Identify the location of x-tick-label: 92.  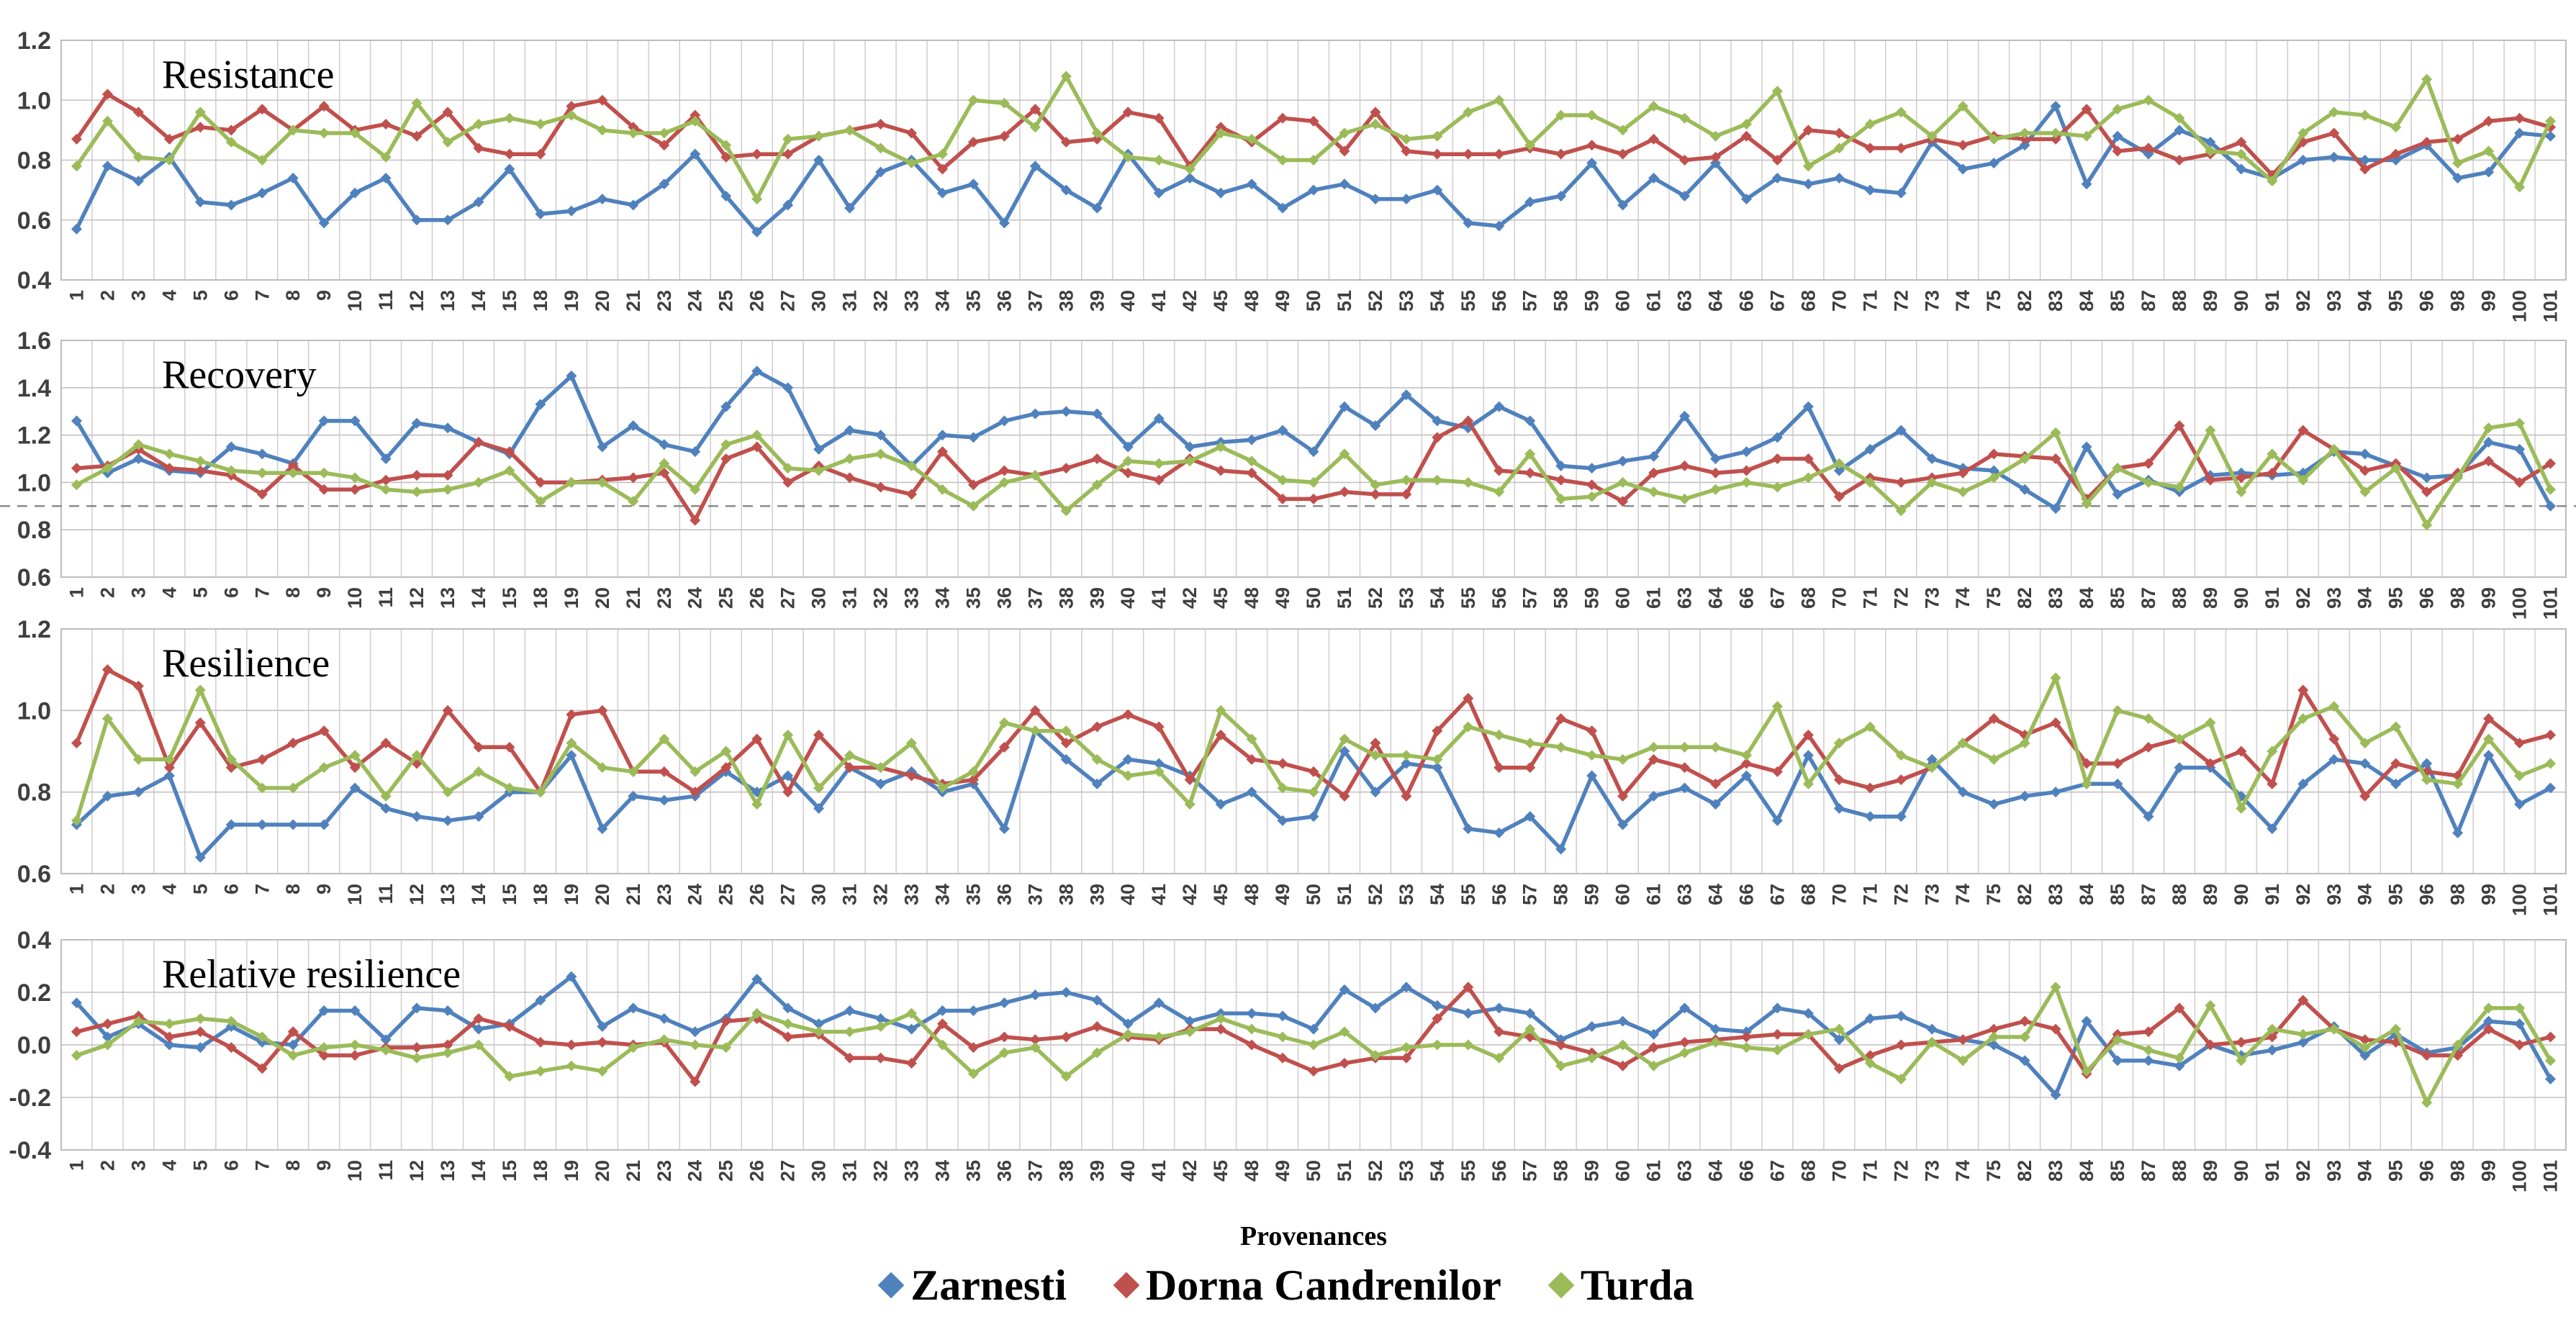
(2303, 598).